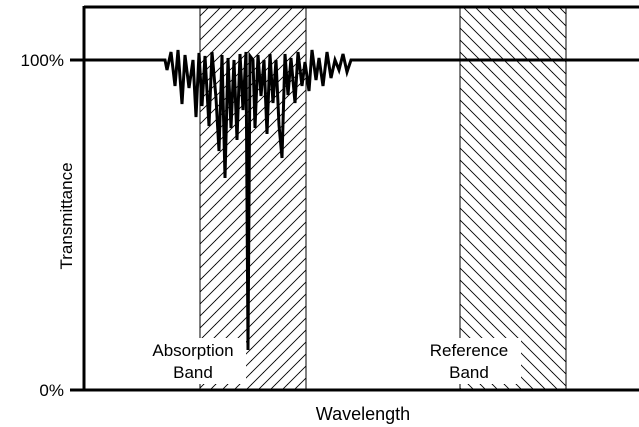  What do you see at coordinates (469, 350) in the screenshot?
I see `reference-band-label-line1: Reference` at bounding box center [469, 350].